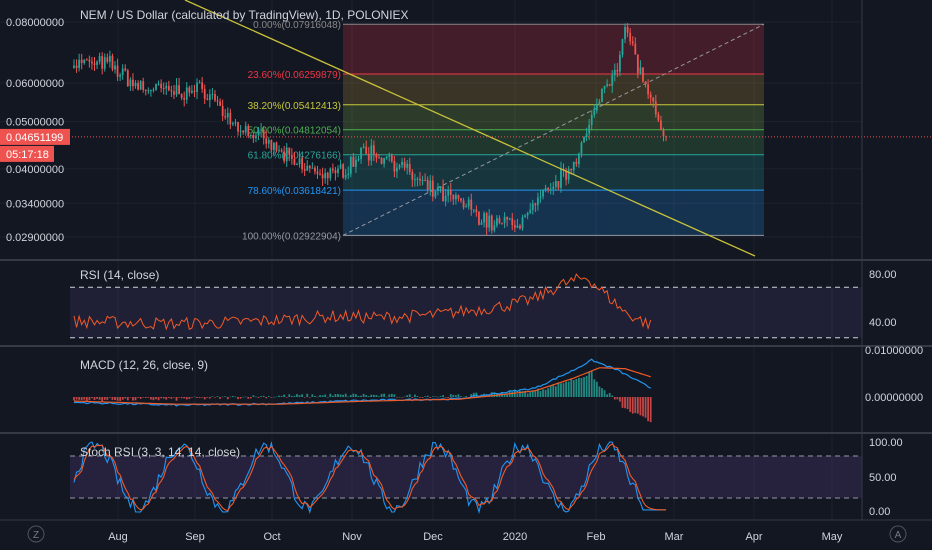 Image resolution: width=932 pixels, height=550 pixels. What do you see at coordinates (433, 537) in the screenshot?
I see `time-label-dec: Dec` at bounding box center [433, 537].